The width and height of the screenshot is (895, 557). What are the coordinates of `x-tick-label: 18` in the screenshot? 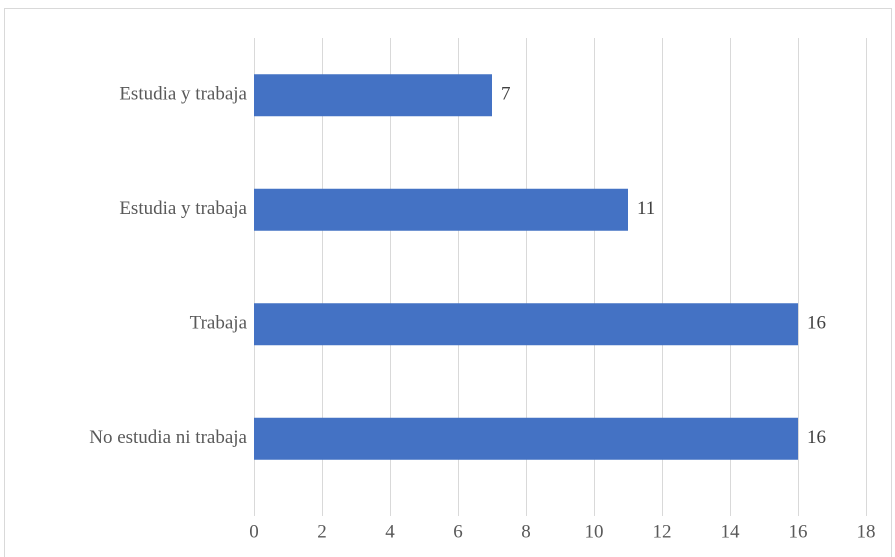 It's located at (866, 531).